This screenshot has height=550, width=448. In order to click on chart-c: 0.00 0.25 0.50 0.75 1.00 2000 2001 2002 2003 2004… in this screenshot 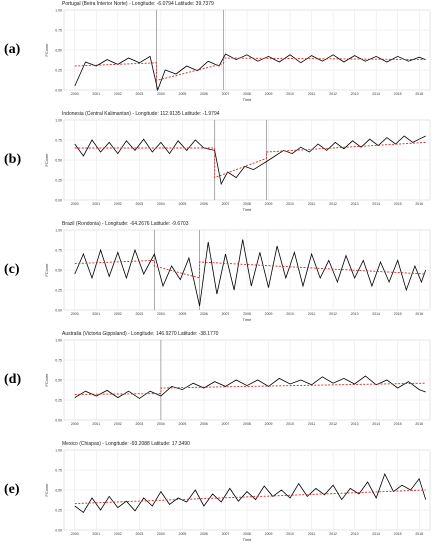, I will do `click(237, 275)`.